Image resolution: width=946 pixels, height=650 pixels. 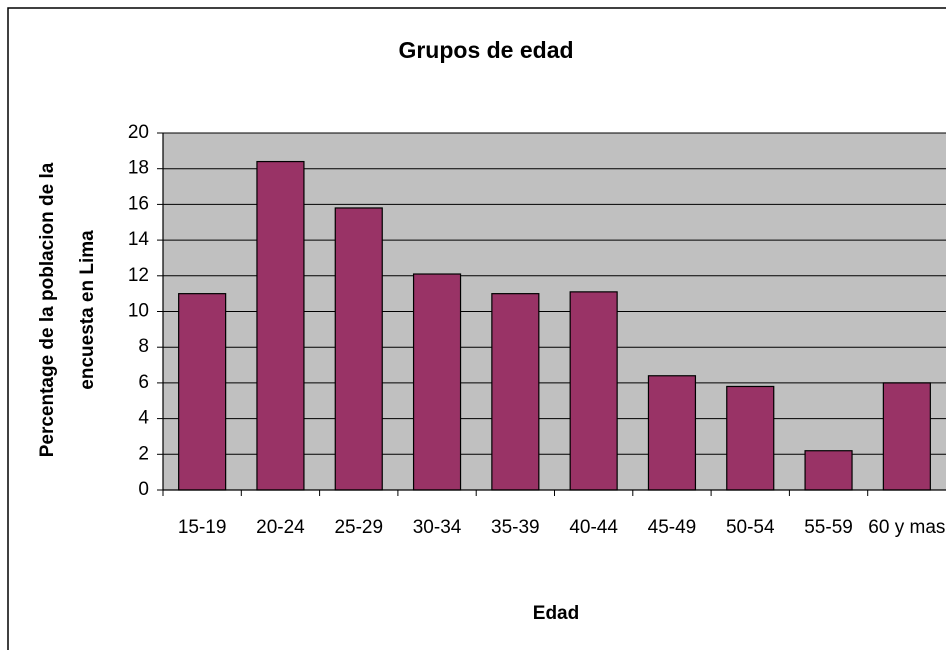 I want to click on y-tick-label: 10, so click(x=138, y=311).